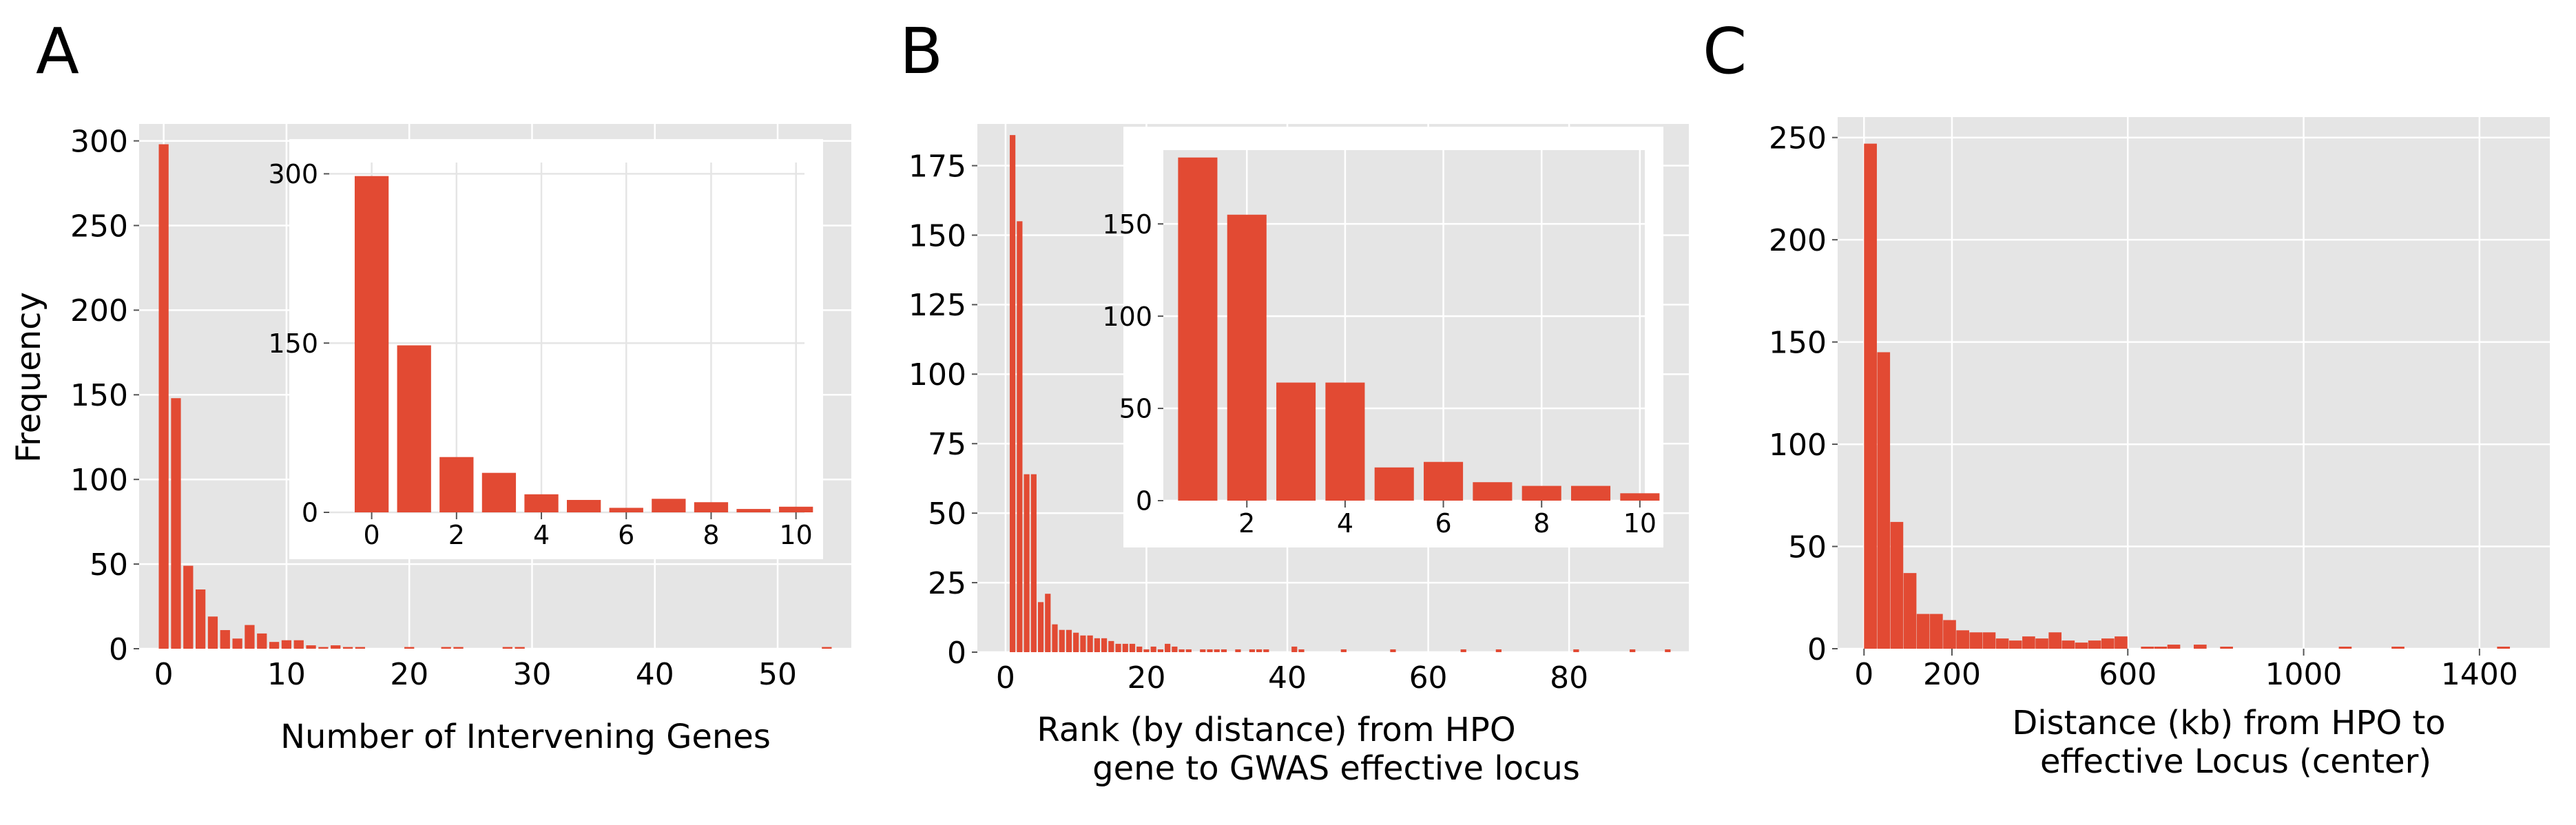  What do you see at coordinates (409, 674) in the screenshot?
I see `a-main-xtick-label: 20` at bounding box center [409, 674].